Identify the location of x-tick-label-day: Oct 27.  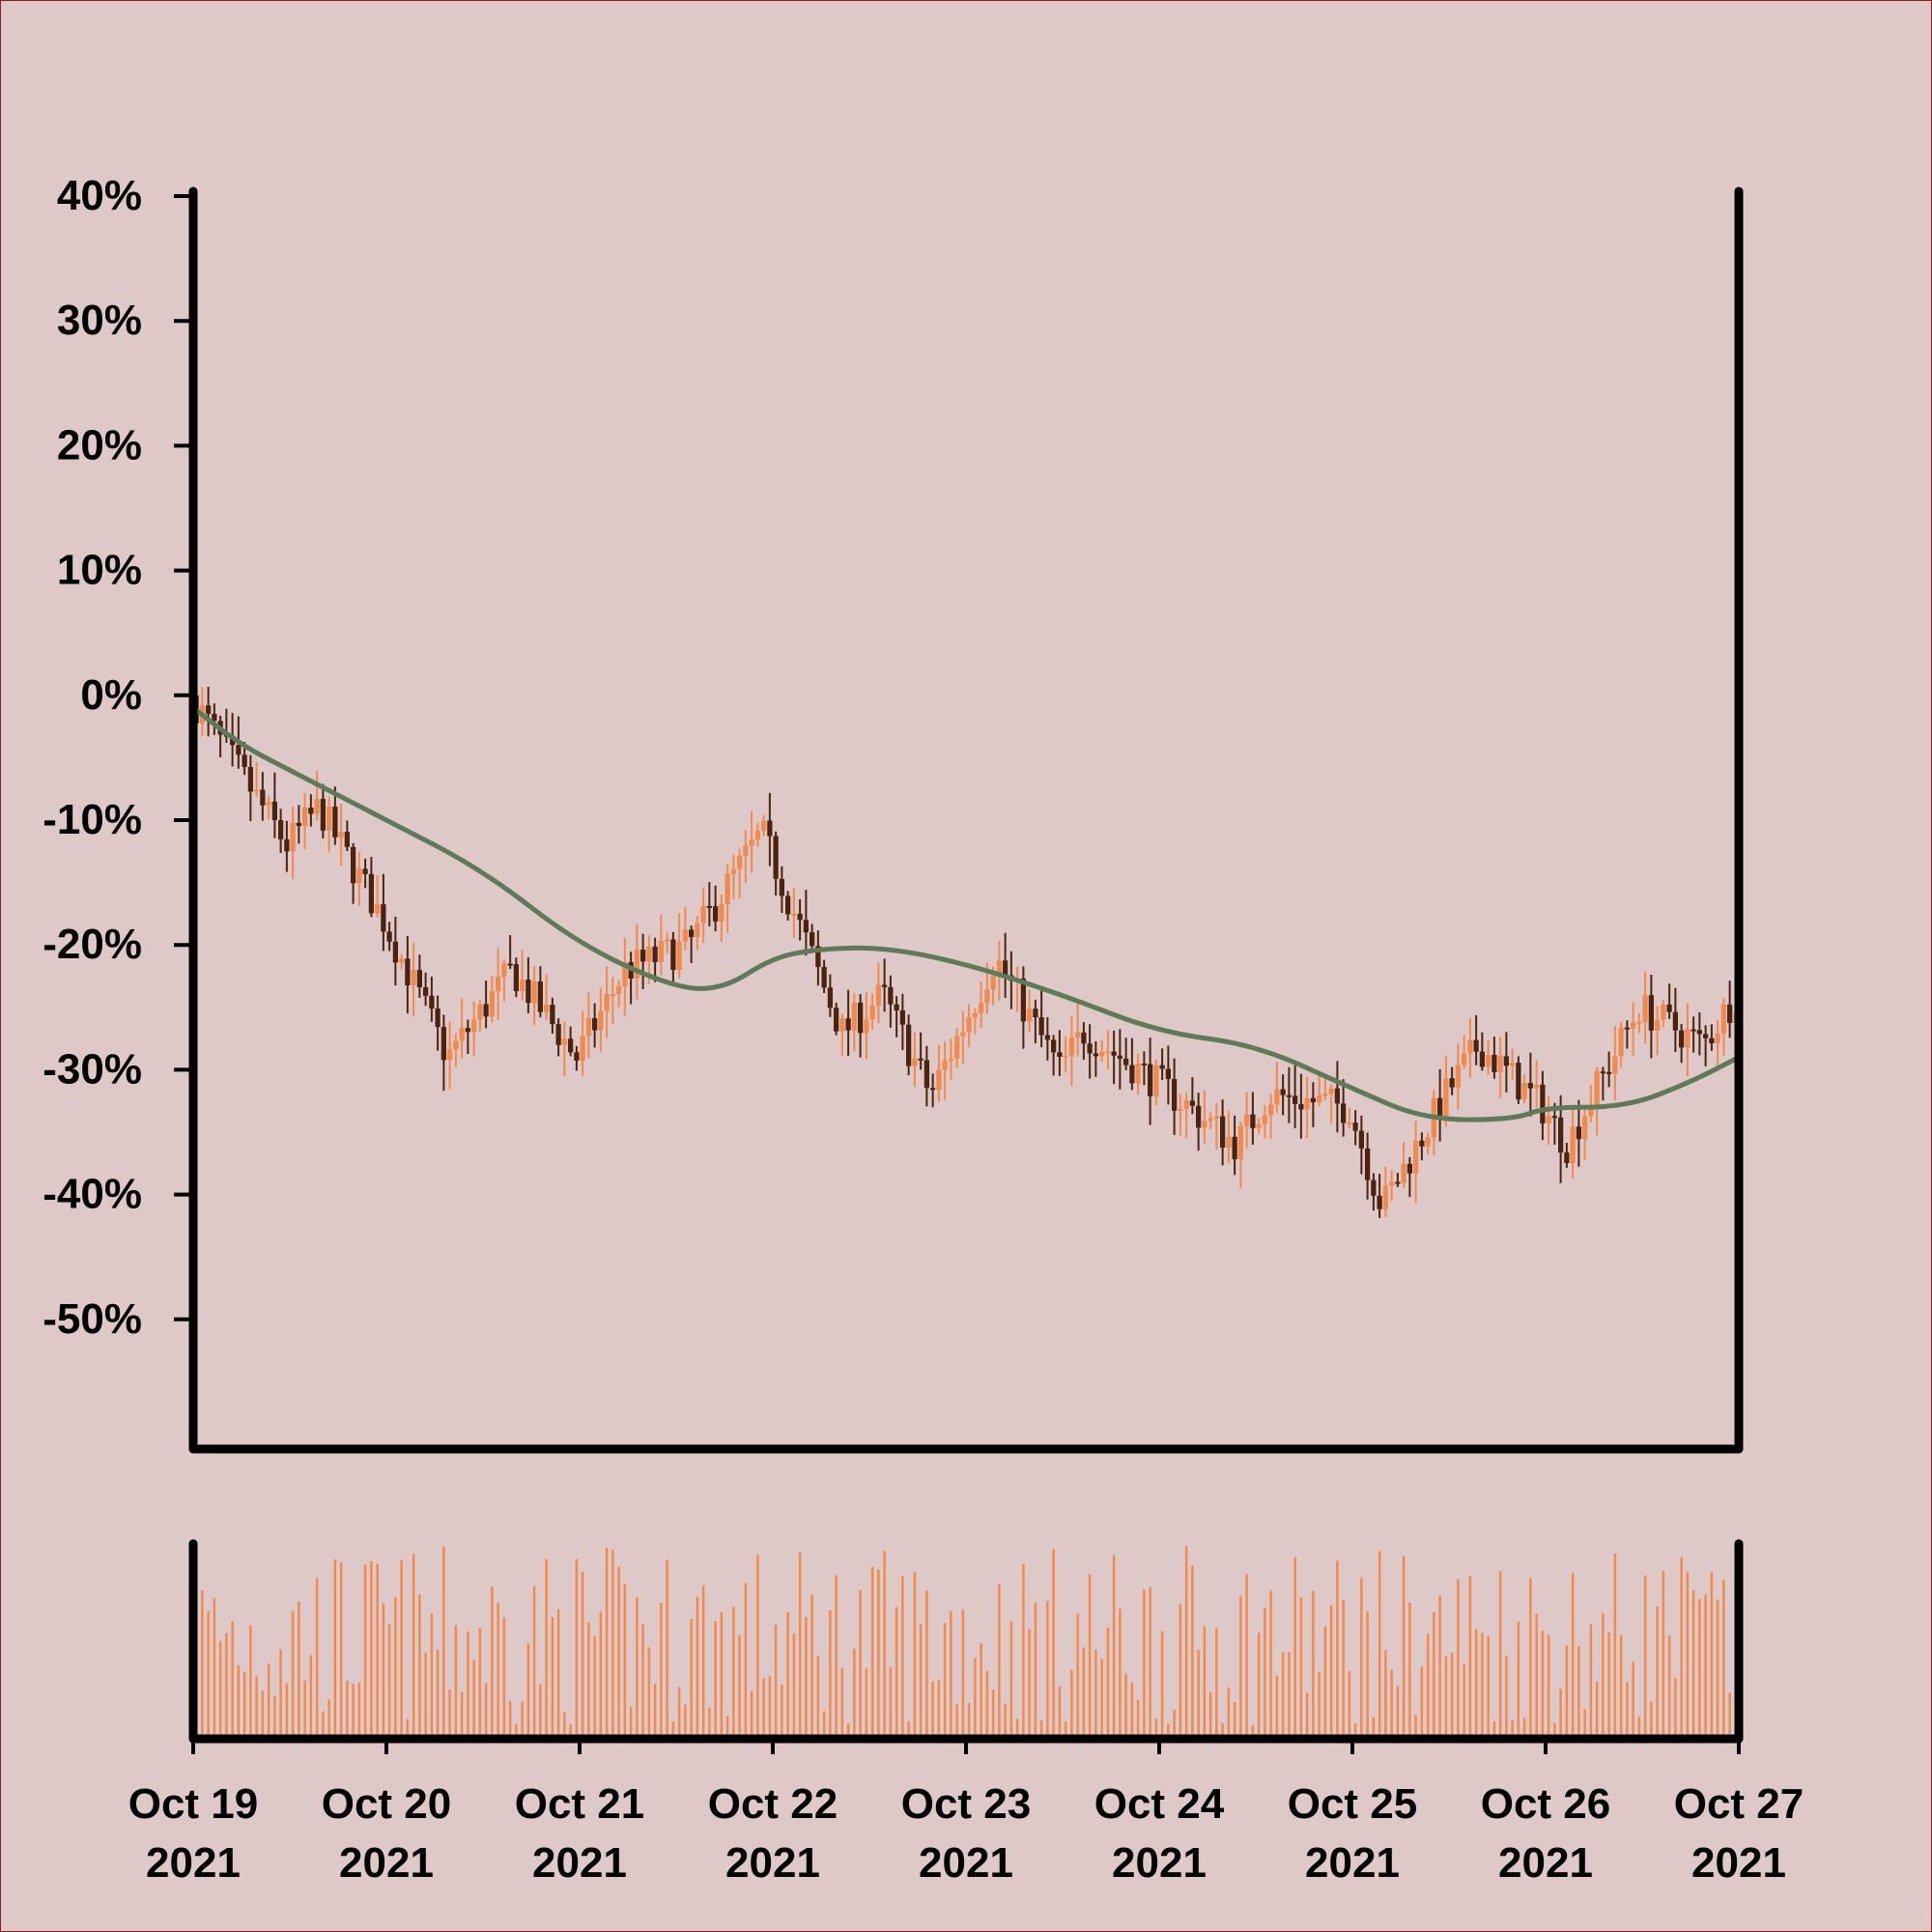
(1739, 1804).